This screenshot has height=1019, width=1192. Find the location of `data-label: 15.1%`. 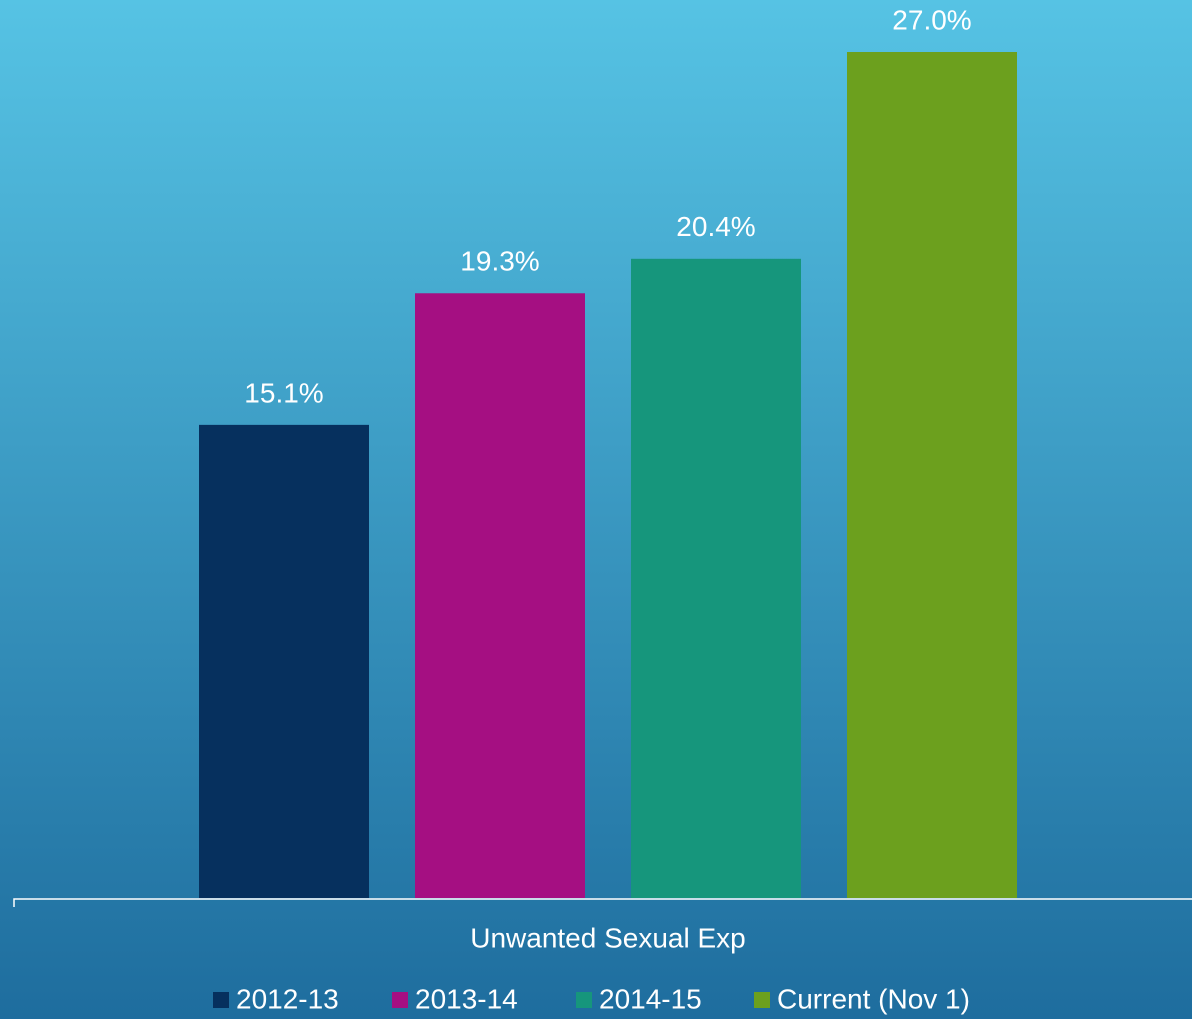

data-label: 15.1% is located at coordinates (283, 392).